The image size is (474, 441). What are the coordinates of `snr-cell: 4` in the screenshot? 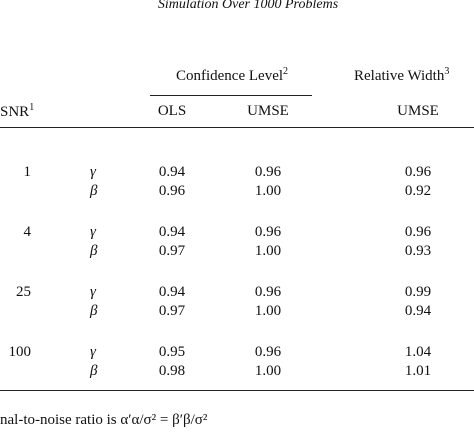 It's located at (27, 232).